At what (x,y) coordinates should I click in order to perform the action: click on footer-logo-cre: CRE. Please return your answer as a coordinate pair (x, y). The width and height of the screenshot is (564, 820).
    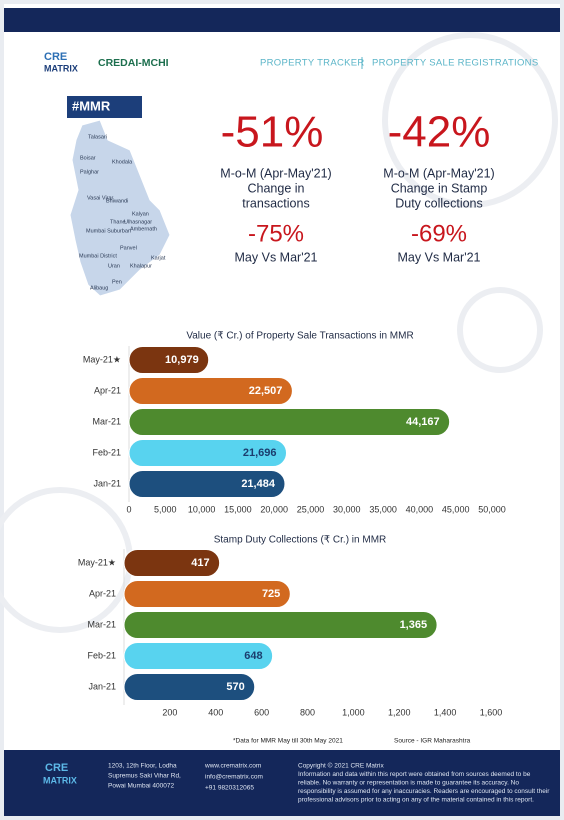
    Looking at the image, I should click on (56, 768).